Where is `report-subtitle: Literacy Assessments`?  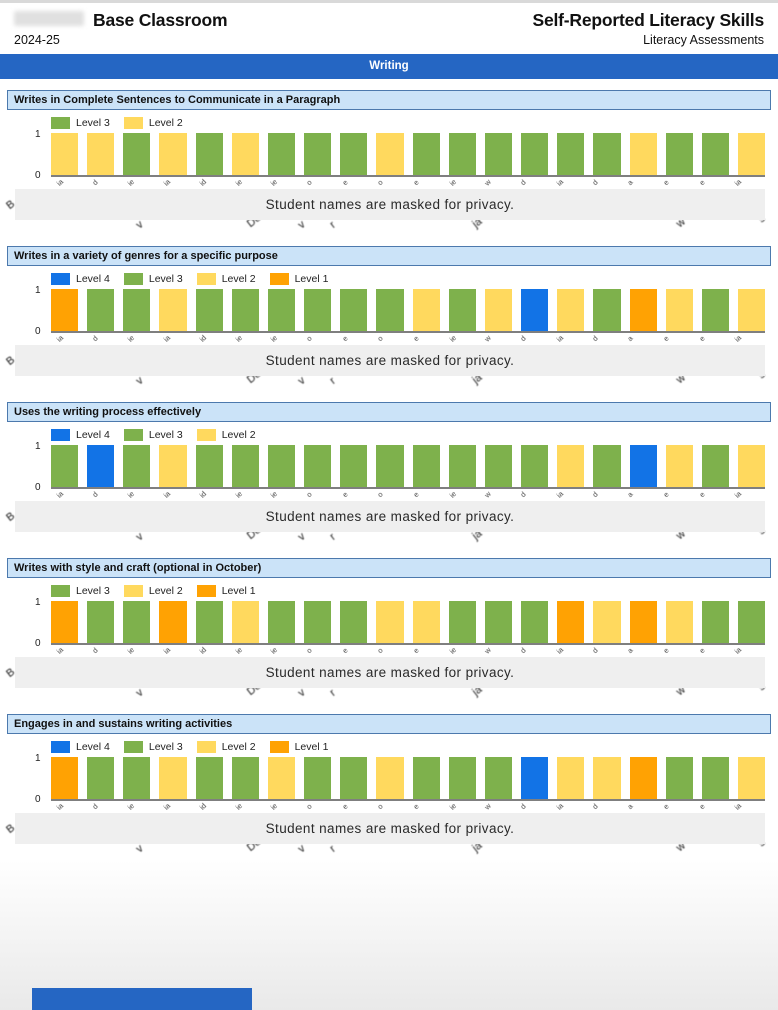
report-subtitle: Literacy Assessments is located at coordinates (703, 40).